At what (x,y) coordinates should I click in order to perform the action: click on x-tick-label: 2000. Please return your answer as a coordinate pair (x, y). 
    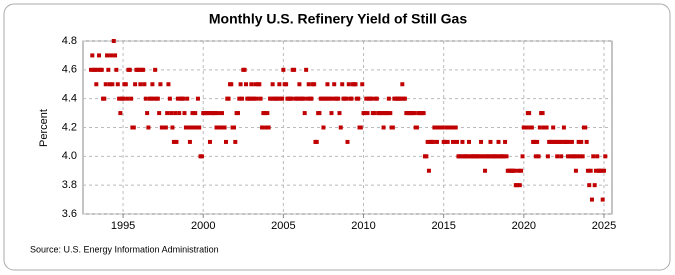
    Looking at the image, I should click on (203, 226).